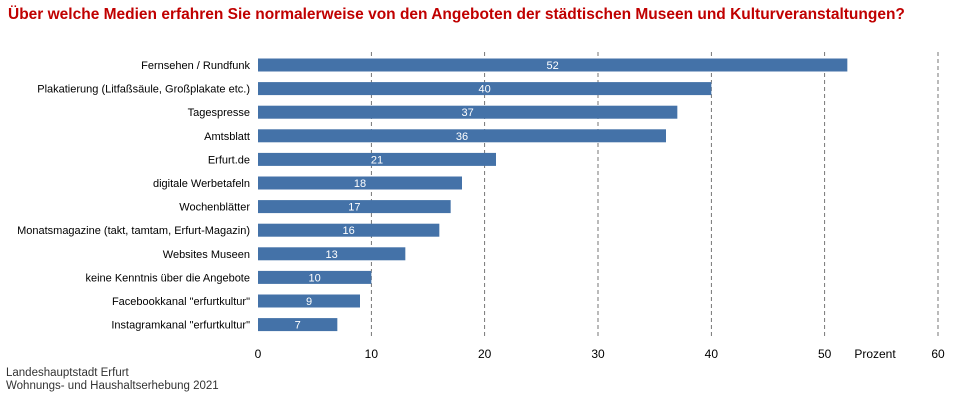 Image resolution: width=960 pixels, height=400 pixels. What do you see at coordinates (206, 255) in the screenshot?
I see `category-label: Websites Museen` at bounding box center [206, 255].